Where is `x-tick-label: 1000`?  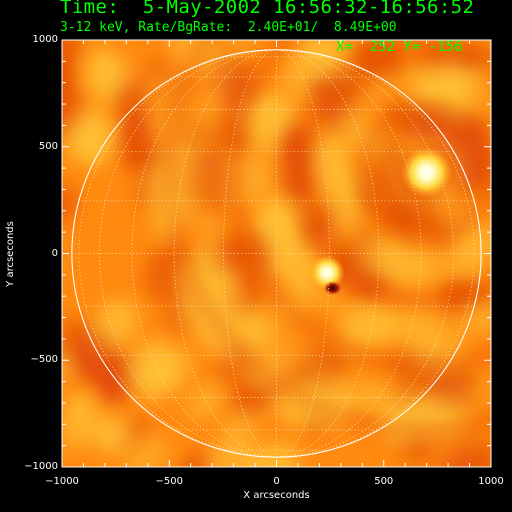 x-tick-label: 1000 is located at coordinates (491, 481).